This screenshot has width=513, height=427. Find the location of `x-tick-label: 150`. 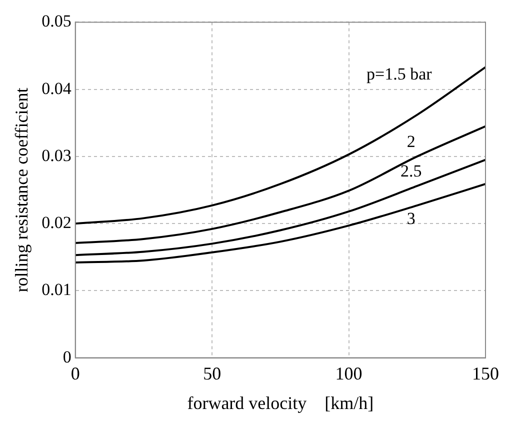

x-tick-label: 150 is located at coordinates (485, 373).